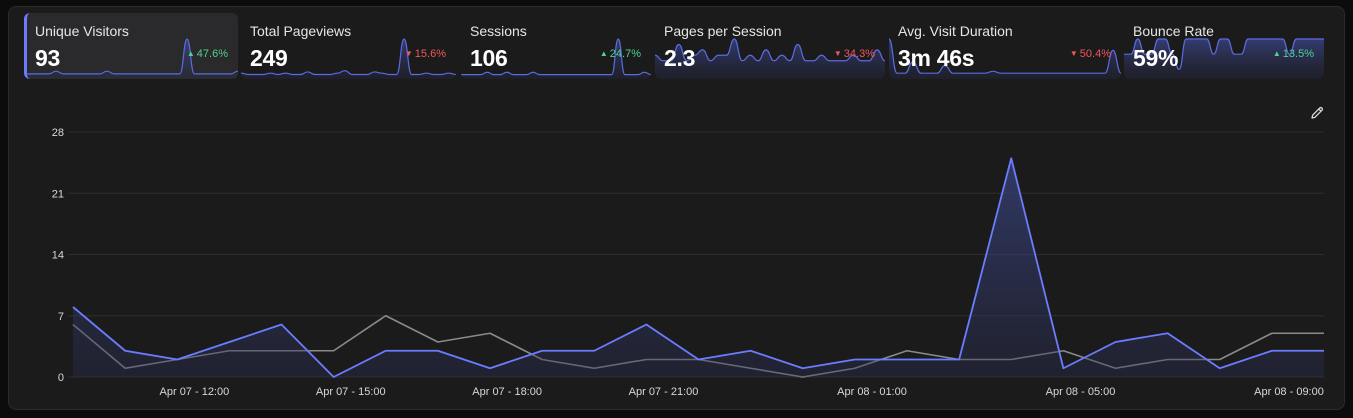  What do you see at coordinates (620, 54) in the screenshot?
I see `metric-delta: ▲ 24.7%` at bounding box center [620, 54].